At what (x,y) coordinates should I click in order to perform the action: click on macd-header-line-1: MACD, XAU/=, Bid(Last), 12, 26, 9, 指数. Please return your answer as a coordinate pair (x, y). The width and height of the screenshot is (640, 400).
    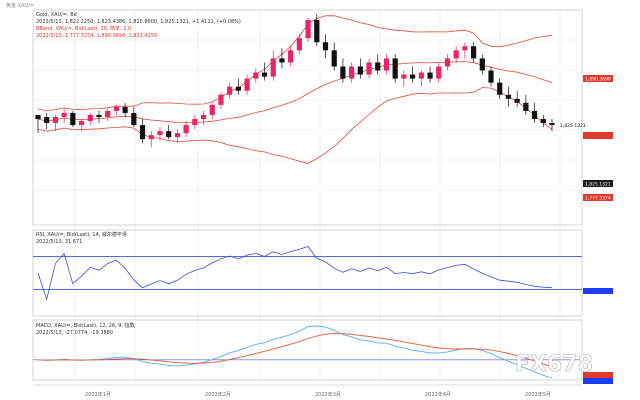
    Looking at the image, I should click on (85, 325).